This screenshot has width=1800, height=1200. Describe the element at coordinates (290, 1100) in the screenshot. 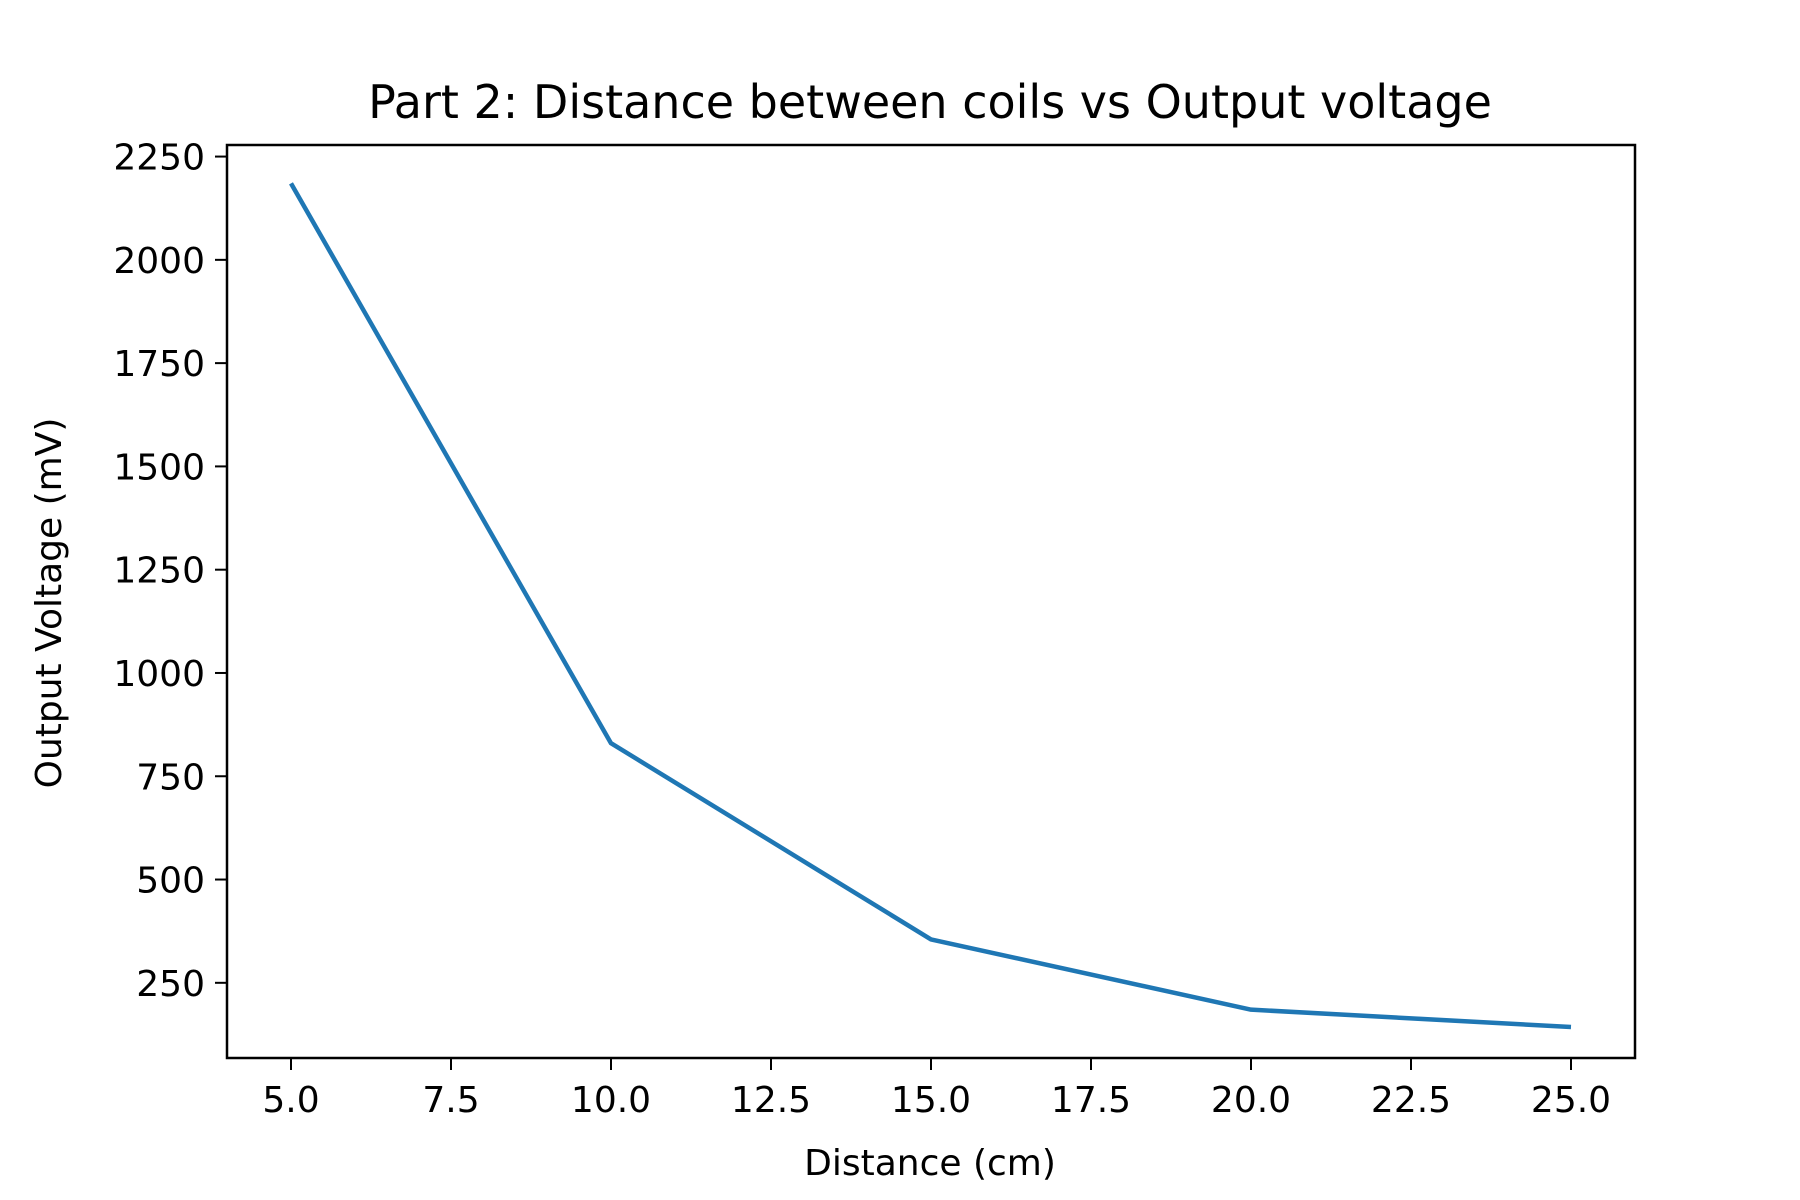

I see `x-tick-label: 5.0` at that location.